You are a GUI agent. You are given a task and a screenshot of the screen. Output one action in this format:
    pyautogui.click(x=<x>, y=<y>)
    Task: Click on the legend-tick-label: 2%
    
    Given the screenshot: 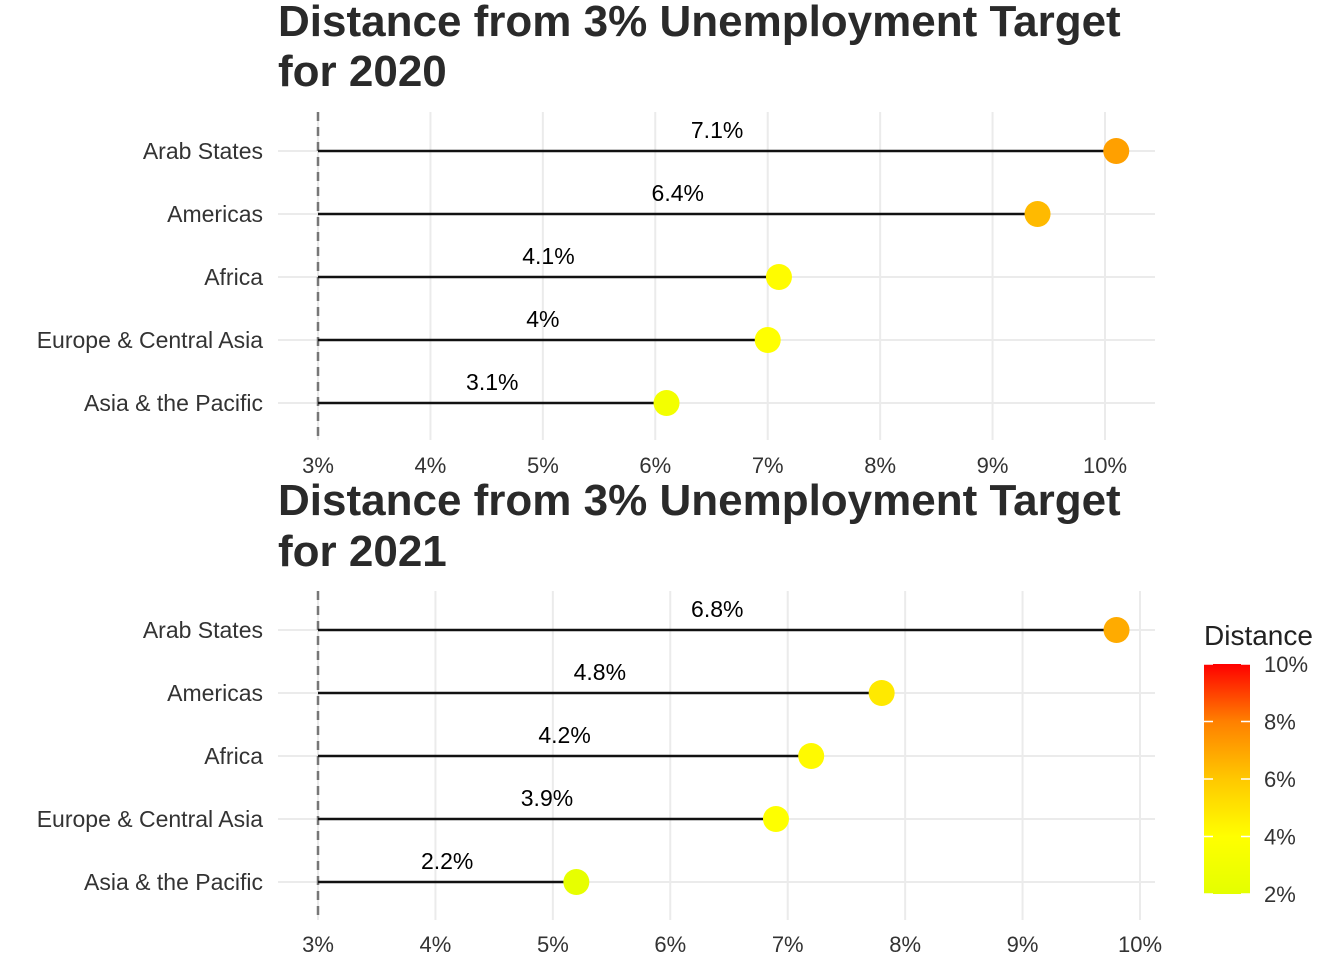 What is the action you would take?
    pyautogui.click(x=1280, y=894)
    